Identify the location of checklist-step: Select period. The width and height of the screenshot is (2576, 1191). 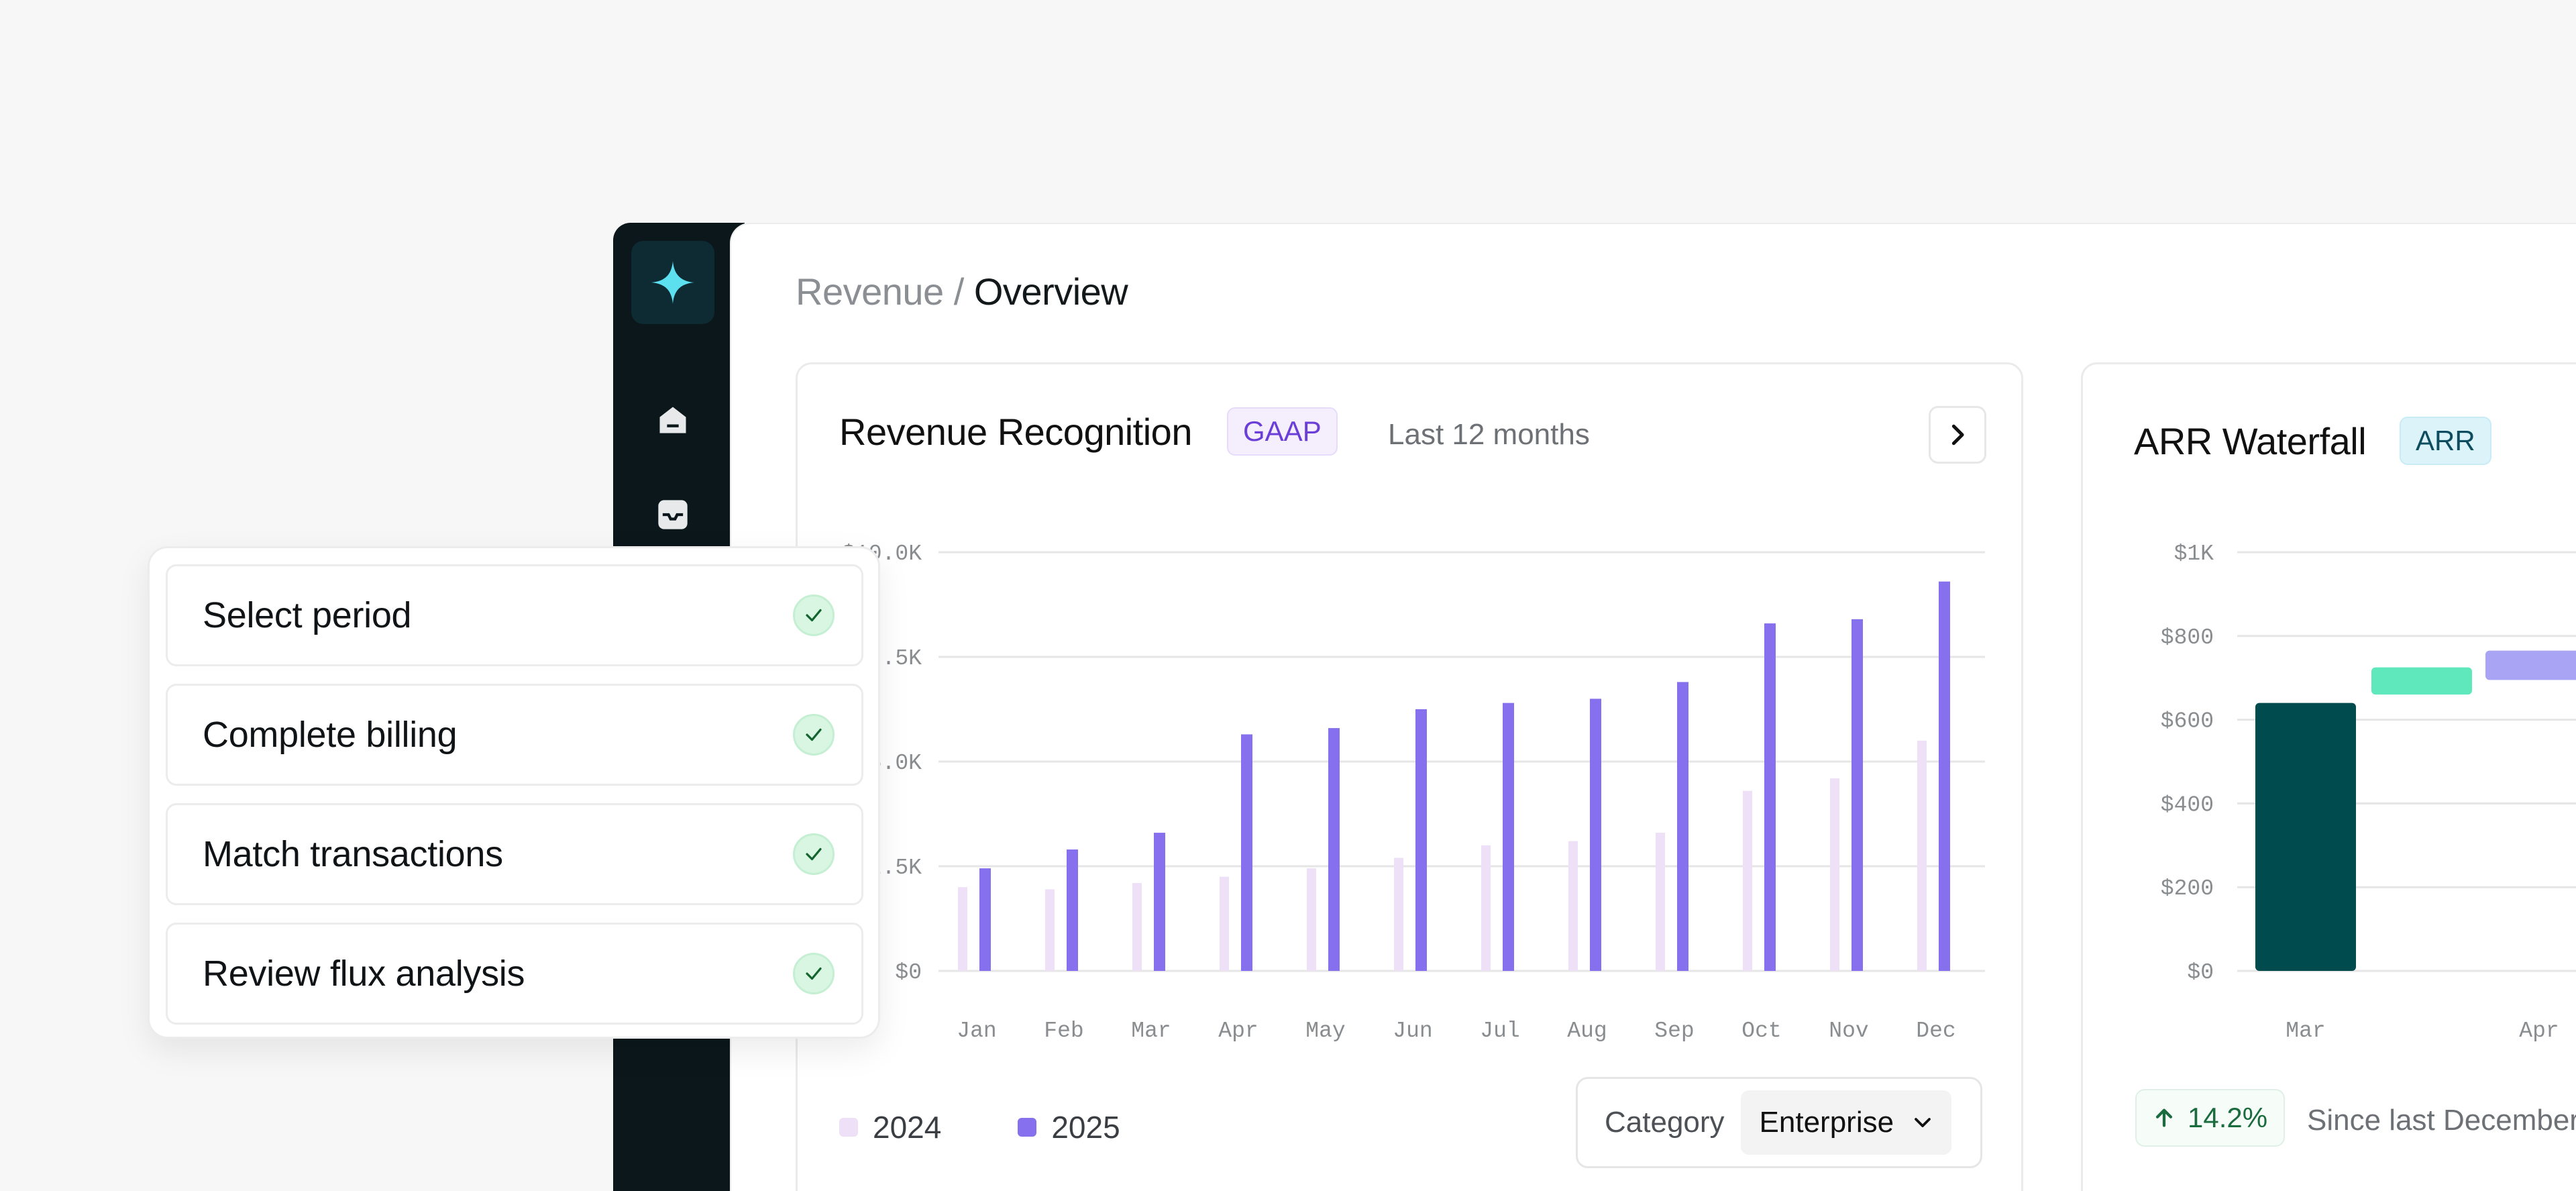
(514, 615).